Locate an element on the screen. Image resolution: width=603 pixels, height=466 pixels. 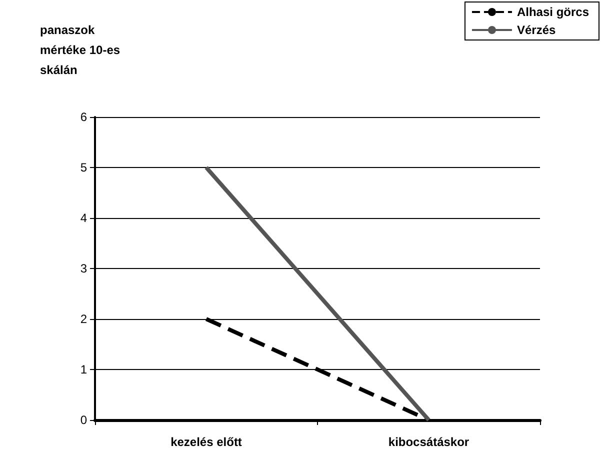
y-tick-label: 3 is located at coordinates (84, 269).